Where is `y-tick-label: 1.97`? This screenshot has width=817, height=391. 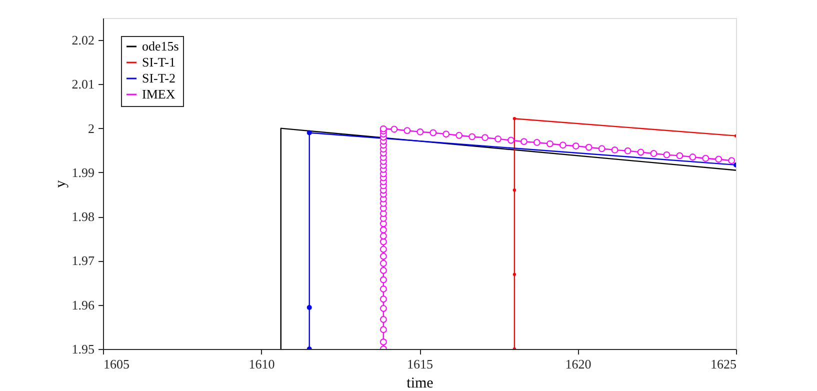
y-tick-label: 1.97 is located at coordinates (83, 260).